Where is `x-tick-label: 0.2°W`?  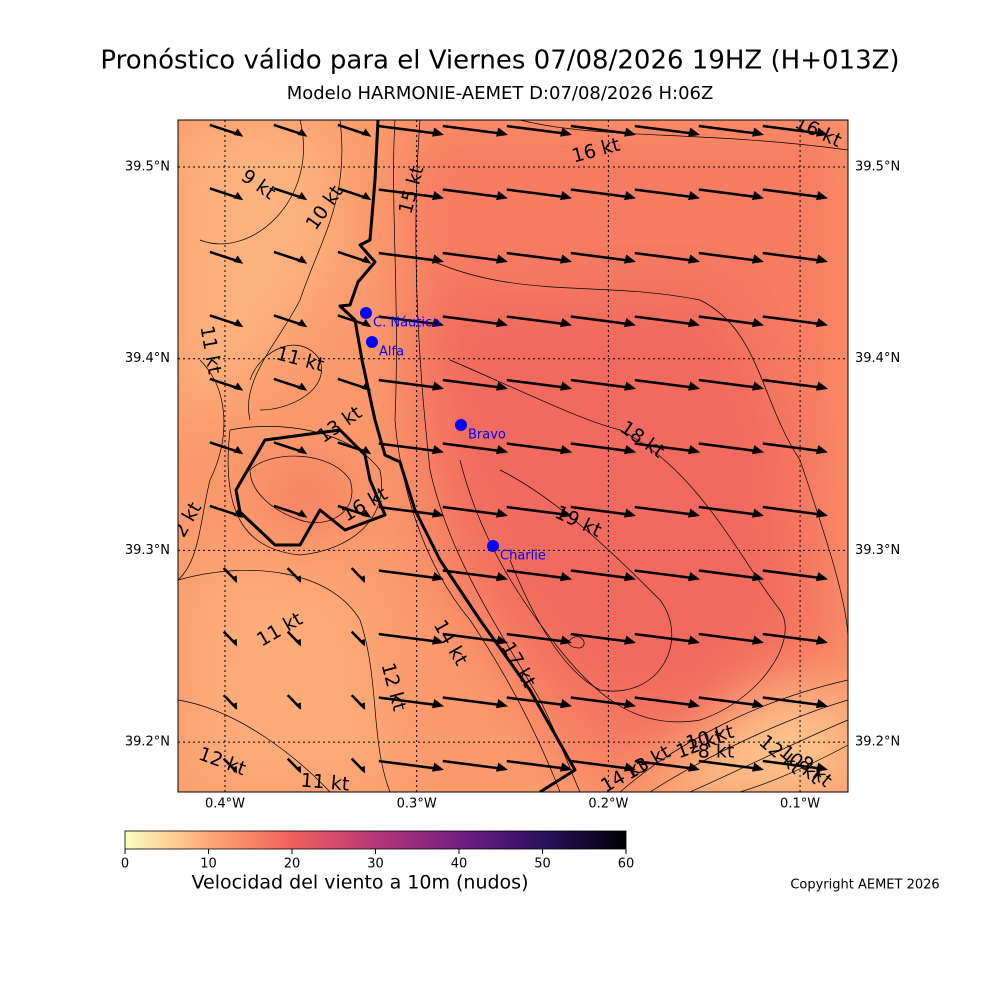 x-tick-label: 0.2°W is located at coordinates (608, 804).